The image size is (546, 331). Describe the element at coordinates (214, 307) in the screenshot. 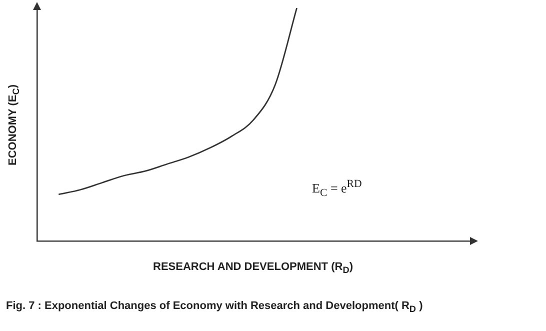

I see `text: Fig. 7 : Exponential Changes of Economy with Research and Development( R$_{D}$ )` at that location.